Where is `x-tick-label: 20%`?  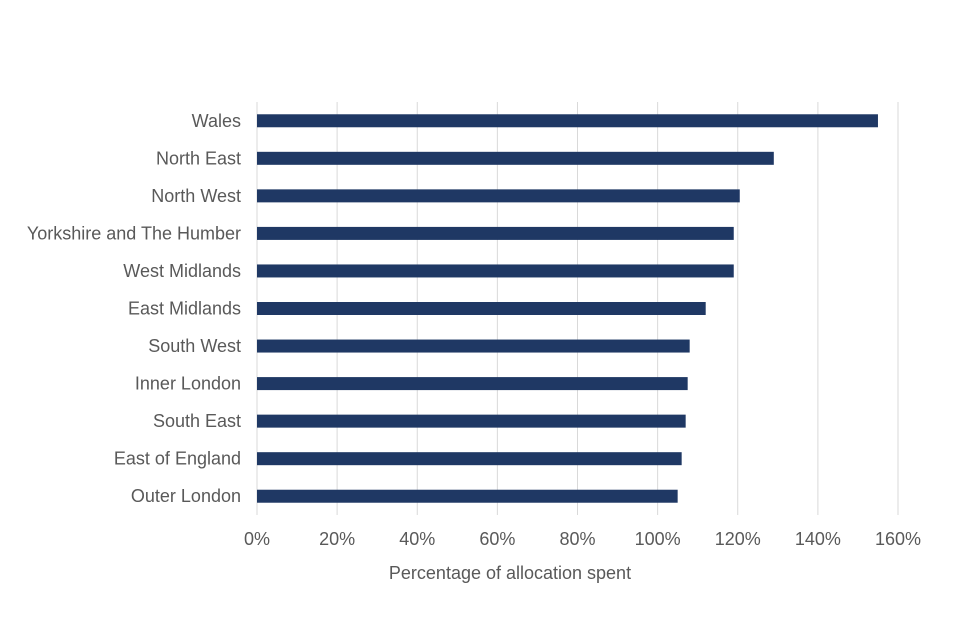
x-tick-label: 20% is located at coordinates (337, 539).